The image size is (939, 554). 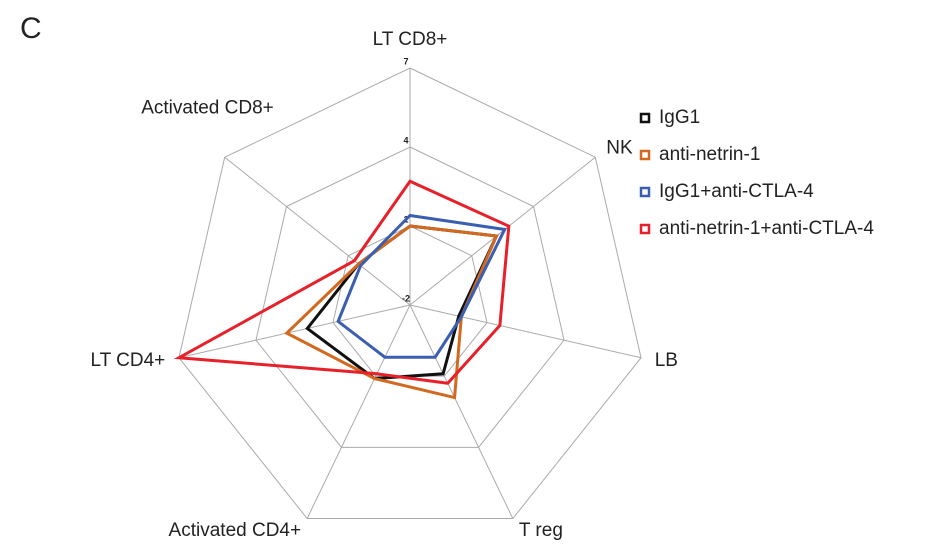 What do you see at coordinates (709, 154) in the screenshot?
I see `legend-label: anti-netrin-1` at bounding box center [709, 154].